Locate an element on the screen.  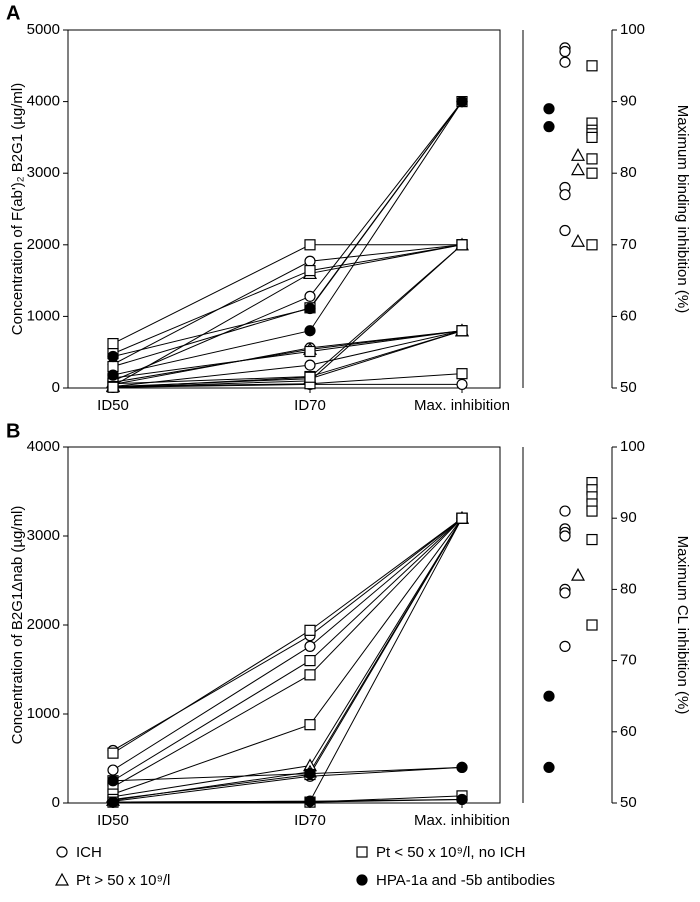
legend-label: ICH is located at coordinates (89, 852).